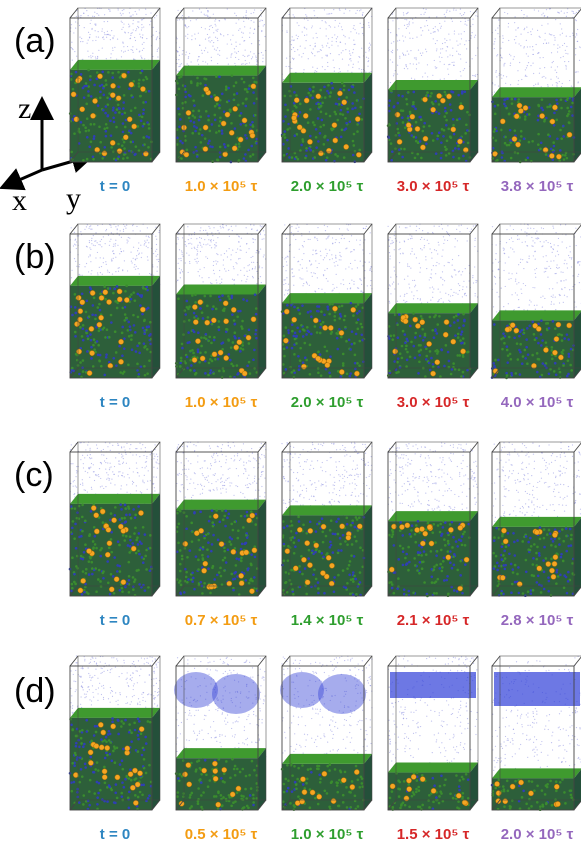 This screenshot has width=581, height=848. I want to click on time-label: 2.1 × 10⁵ τ, so click(433, 620).